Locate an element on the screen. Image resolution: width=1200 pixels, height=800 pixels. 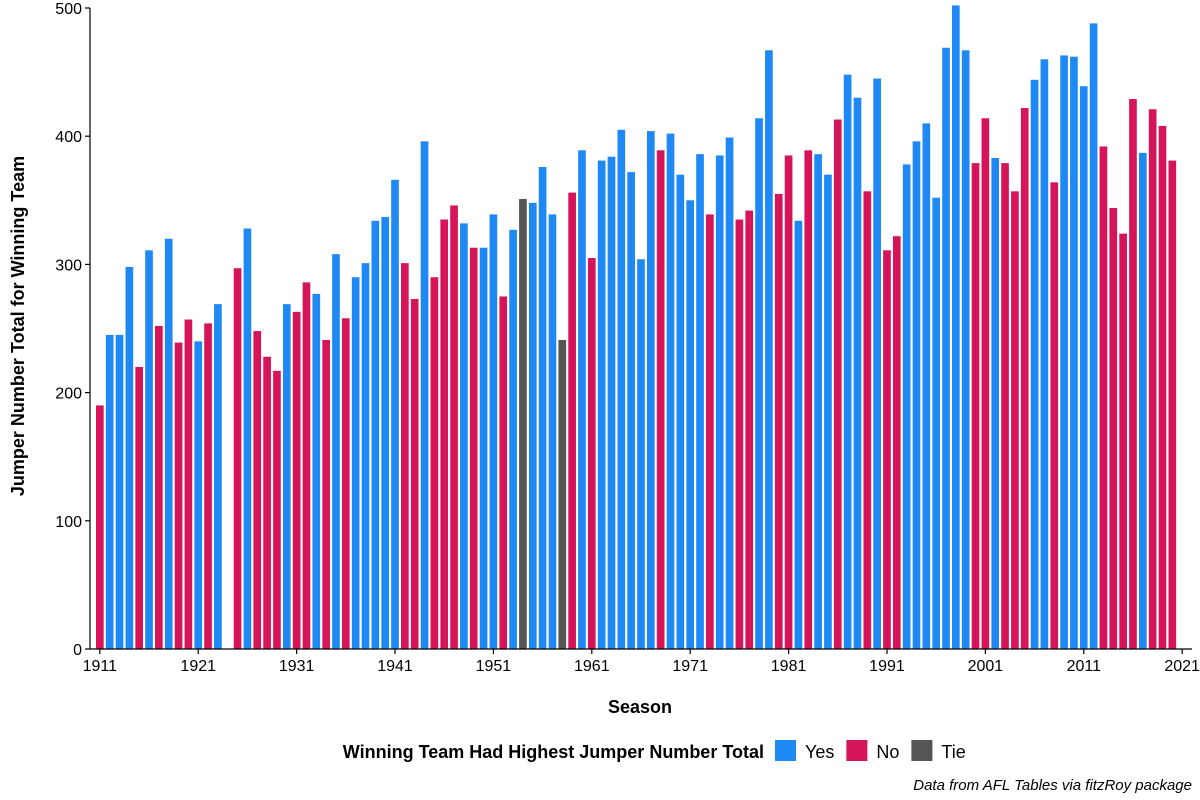
bar-1928 is located at coordinates (267, 502).